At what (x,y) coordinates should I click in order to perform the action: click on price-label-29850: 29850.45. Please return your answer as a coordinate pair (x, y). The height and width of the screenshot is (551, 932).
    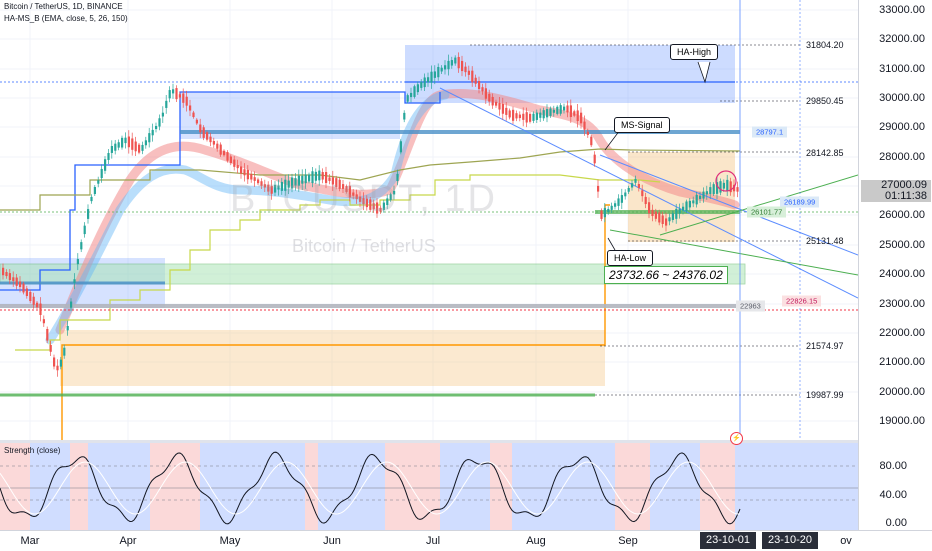
    Looking at the image, I should click on (825, 101).